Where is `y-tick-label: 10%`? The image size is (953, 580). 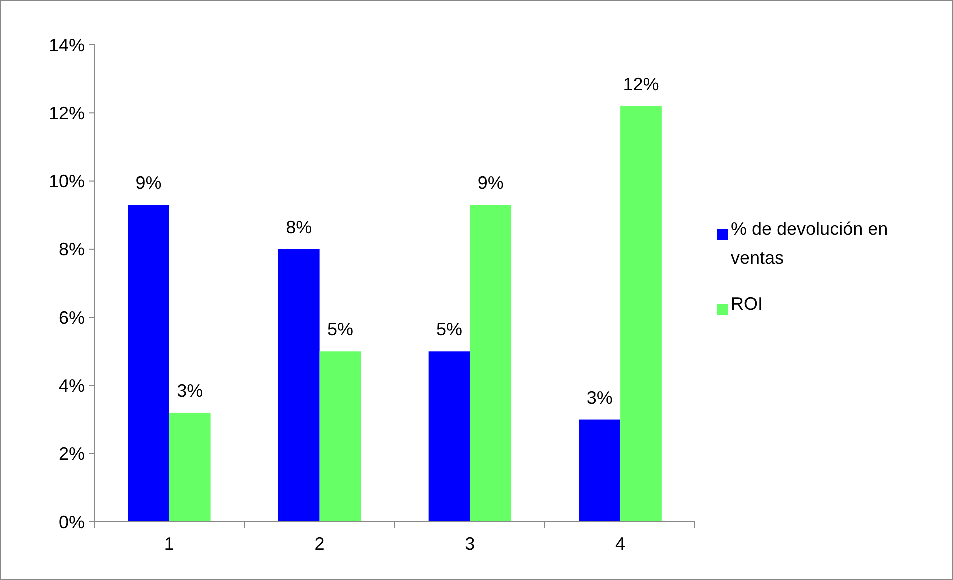
y-tick-label: 10% is located at coordinates (66, 182).